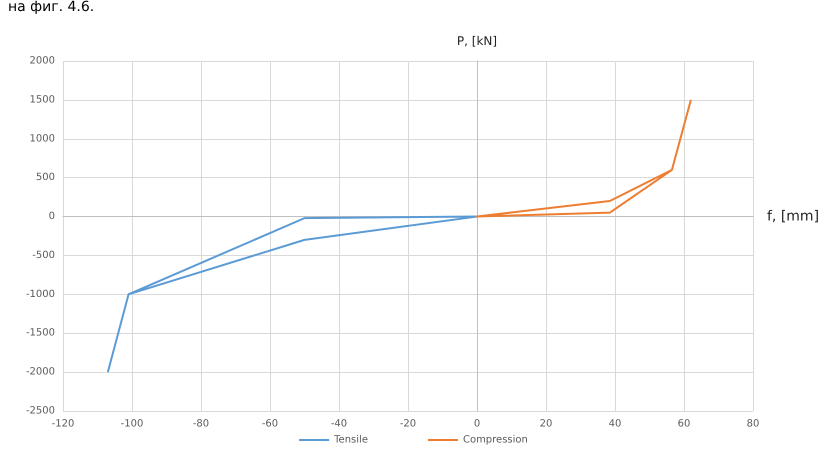  Describe the element at coordinates (584, 158) in the screenshot. I see `line-series` at that location.